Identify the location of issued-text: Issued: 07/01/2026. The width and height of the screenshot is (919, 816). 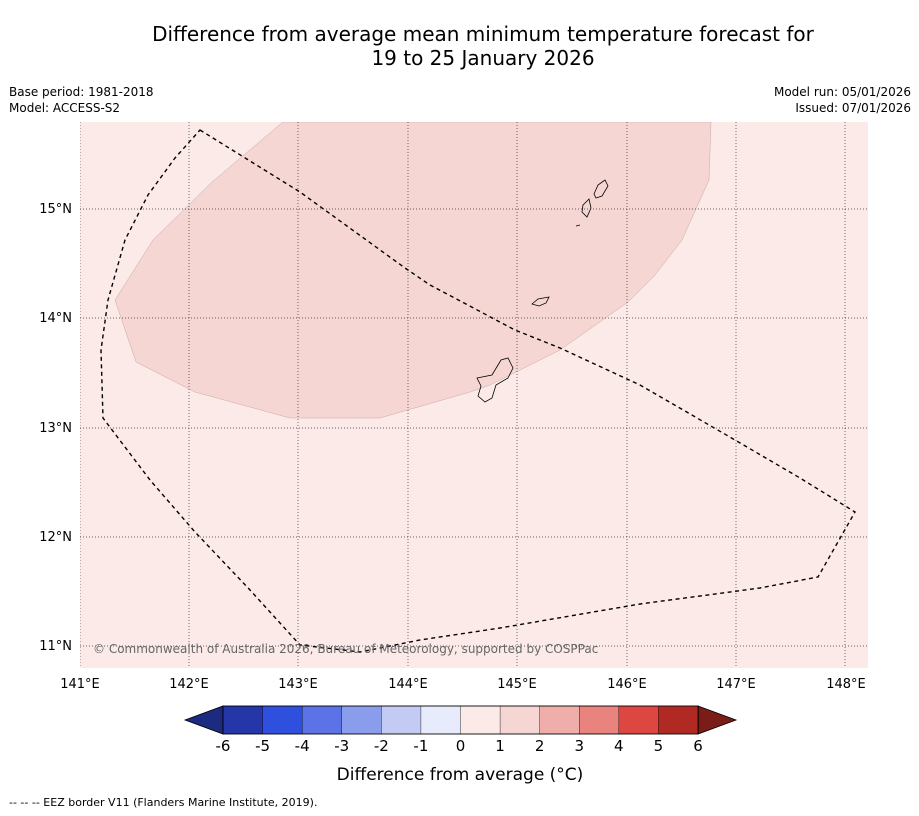
(853, 108).